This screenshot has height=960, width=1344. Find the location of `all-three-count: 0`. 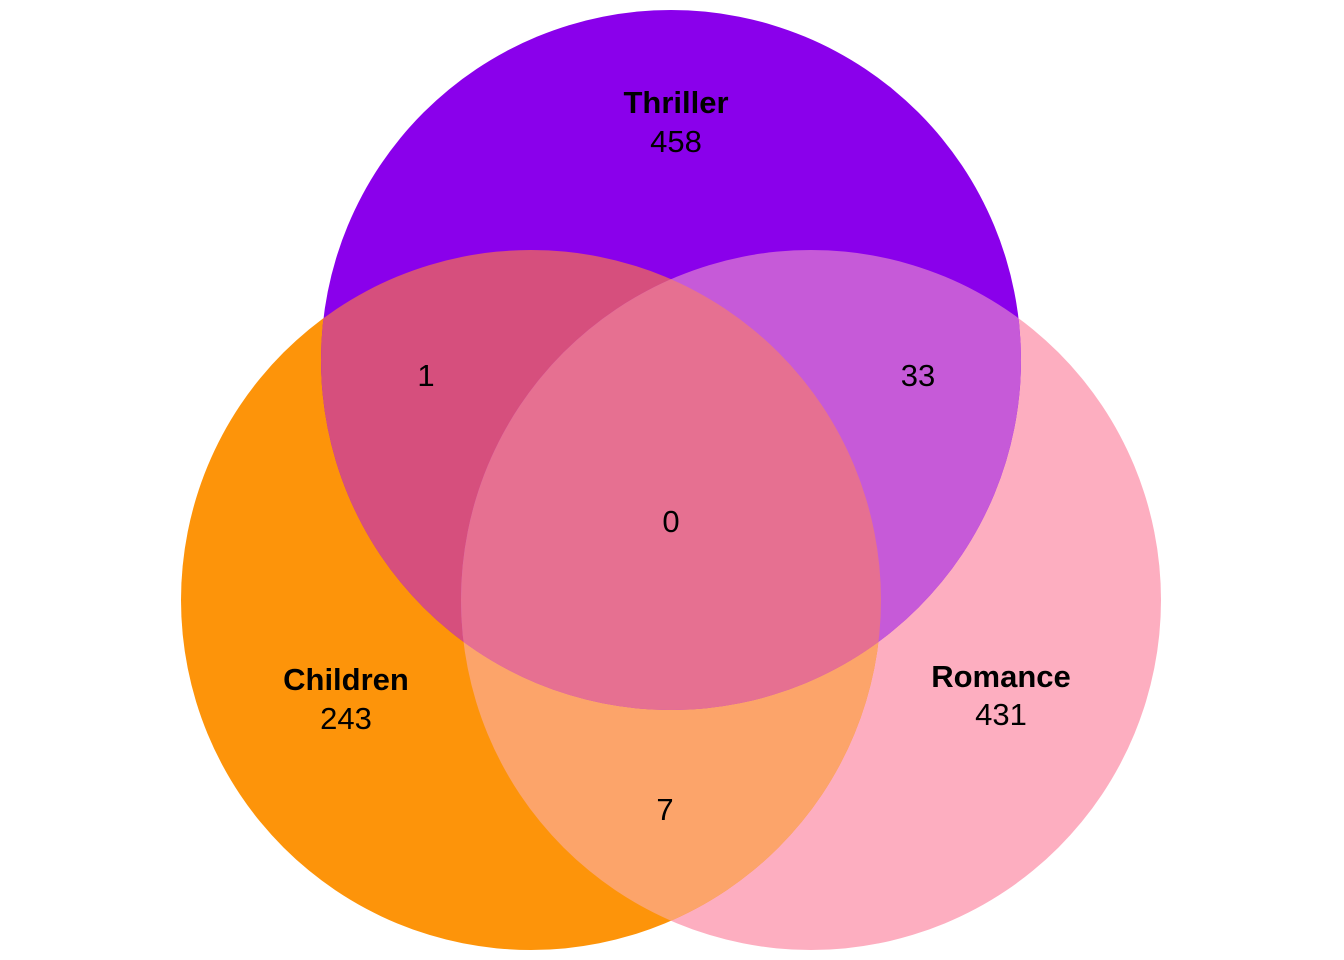

all-three-count: 0 is located at coordinates (670, 521).